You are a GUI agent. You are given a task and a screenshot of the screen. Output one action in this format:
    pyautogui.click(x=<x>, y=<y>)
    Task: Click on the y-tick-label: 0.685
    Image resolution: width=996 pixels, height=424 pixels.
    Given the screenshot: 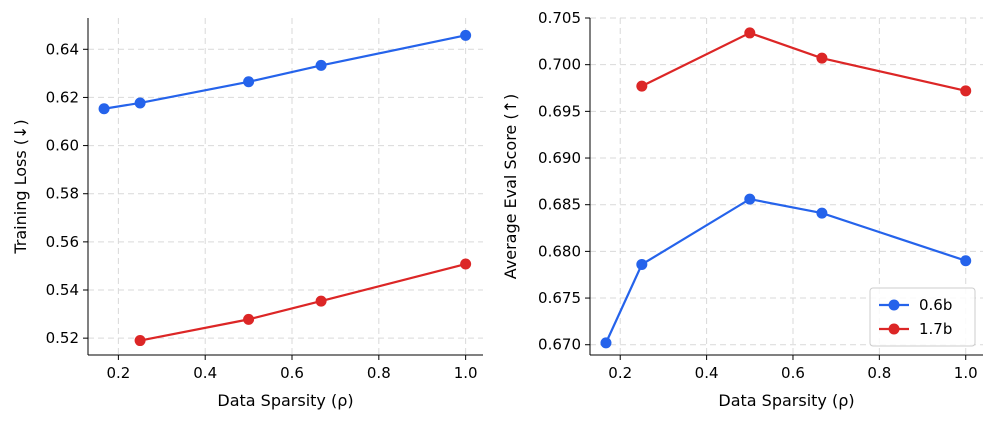 What is the action you would take?
    pyautogui.click(x=559, y=205)
    